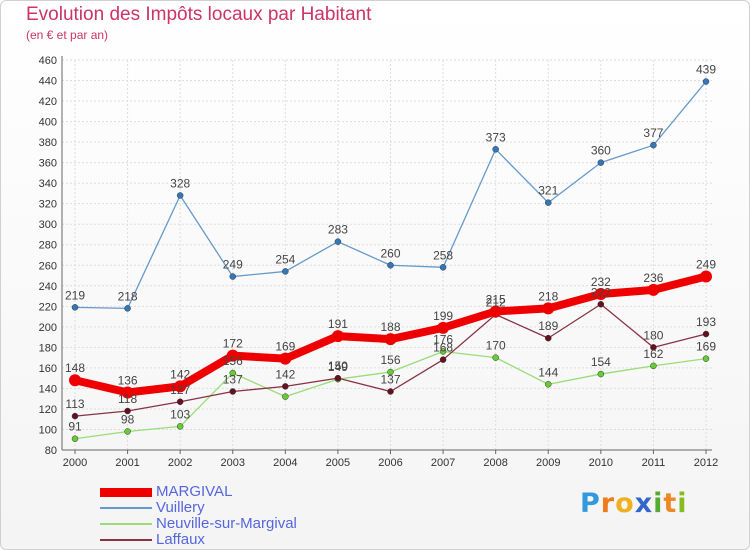 The width and height of the screenshot is (750, 550). Describe the element at coordinates (443, 255) in the screenshot. I see `data-label: 258` at that location.